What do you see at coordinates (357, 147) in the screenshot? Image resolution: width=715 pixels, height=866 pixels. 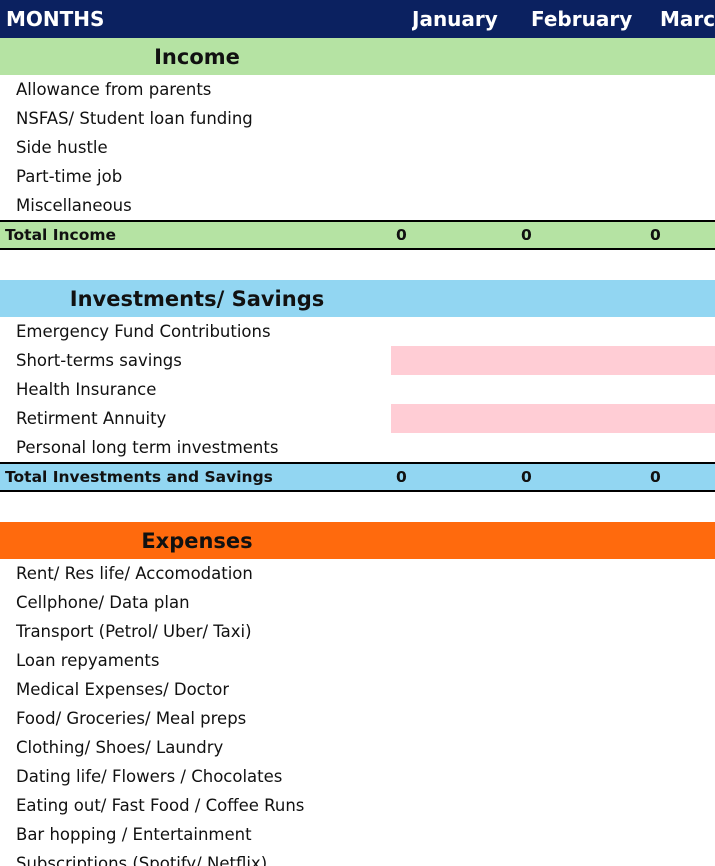 I see `line-item: Side hustle` at bounding box center [357, 147].